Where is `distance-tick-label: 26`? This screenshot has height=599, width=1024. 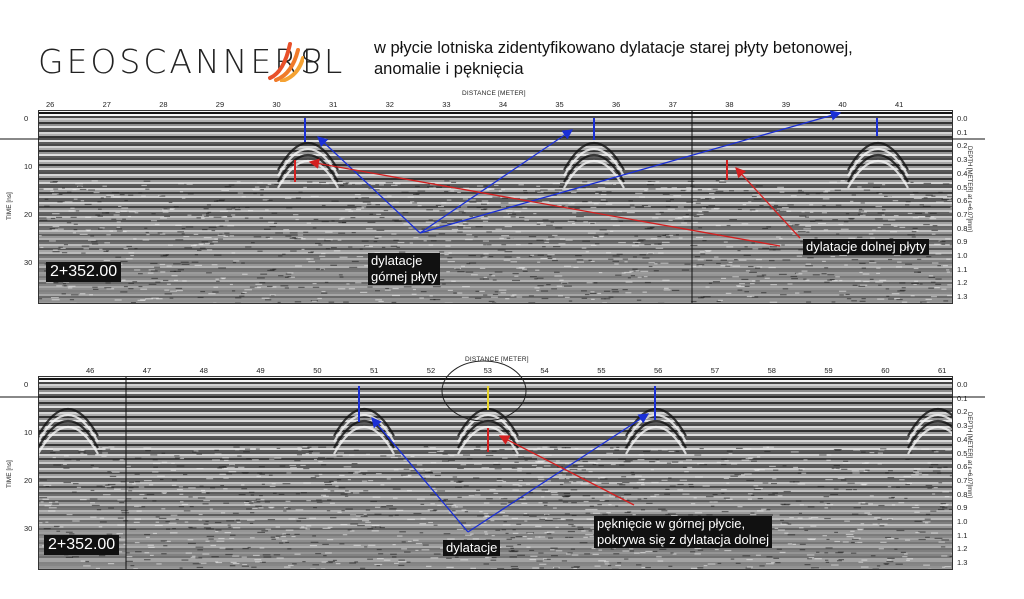 distance-tick-label: 26 is located at coordinates (50, 104).